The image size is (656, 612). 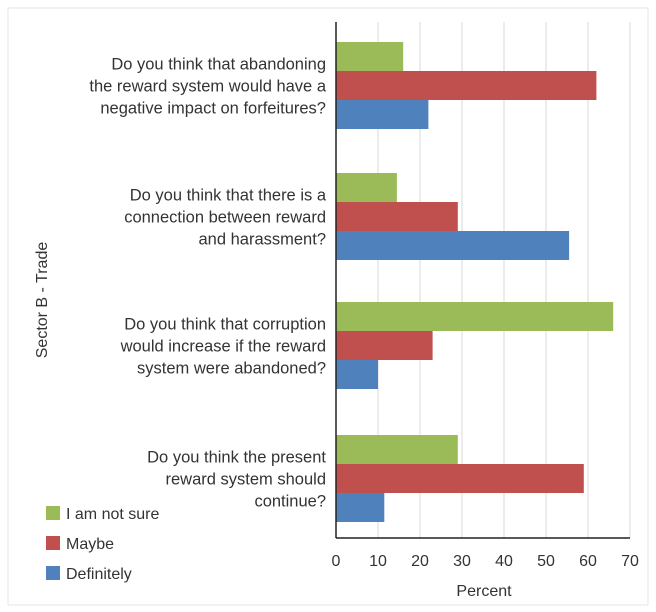 I want to click on category-label-line: Do you think the present, so click(x=236, y=458).